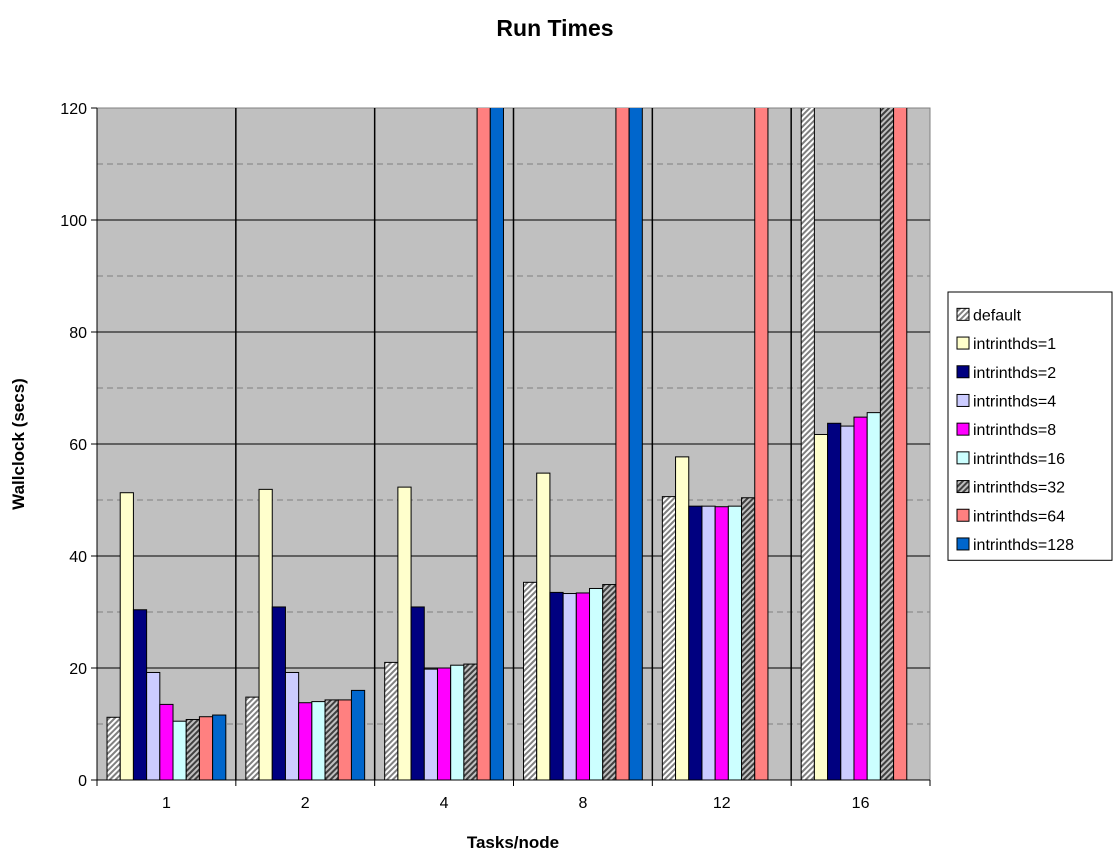 Image resolution: width=1115 pixels, height=868 pixels. I want to click on x-tick-label: 8, so click(582, 803).